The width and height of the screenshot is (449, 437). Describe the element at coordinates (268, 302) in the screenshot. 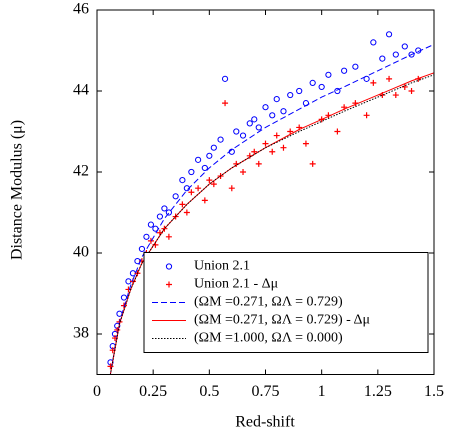

I see `legend-label: (ΩM =0.271, ΩΛ = 0.729)` at that location.